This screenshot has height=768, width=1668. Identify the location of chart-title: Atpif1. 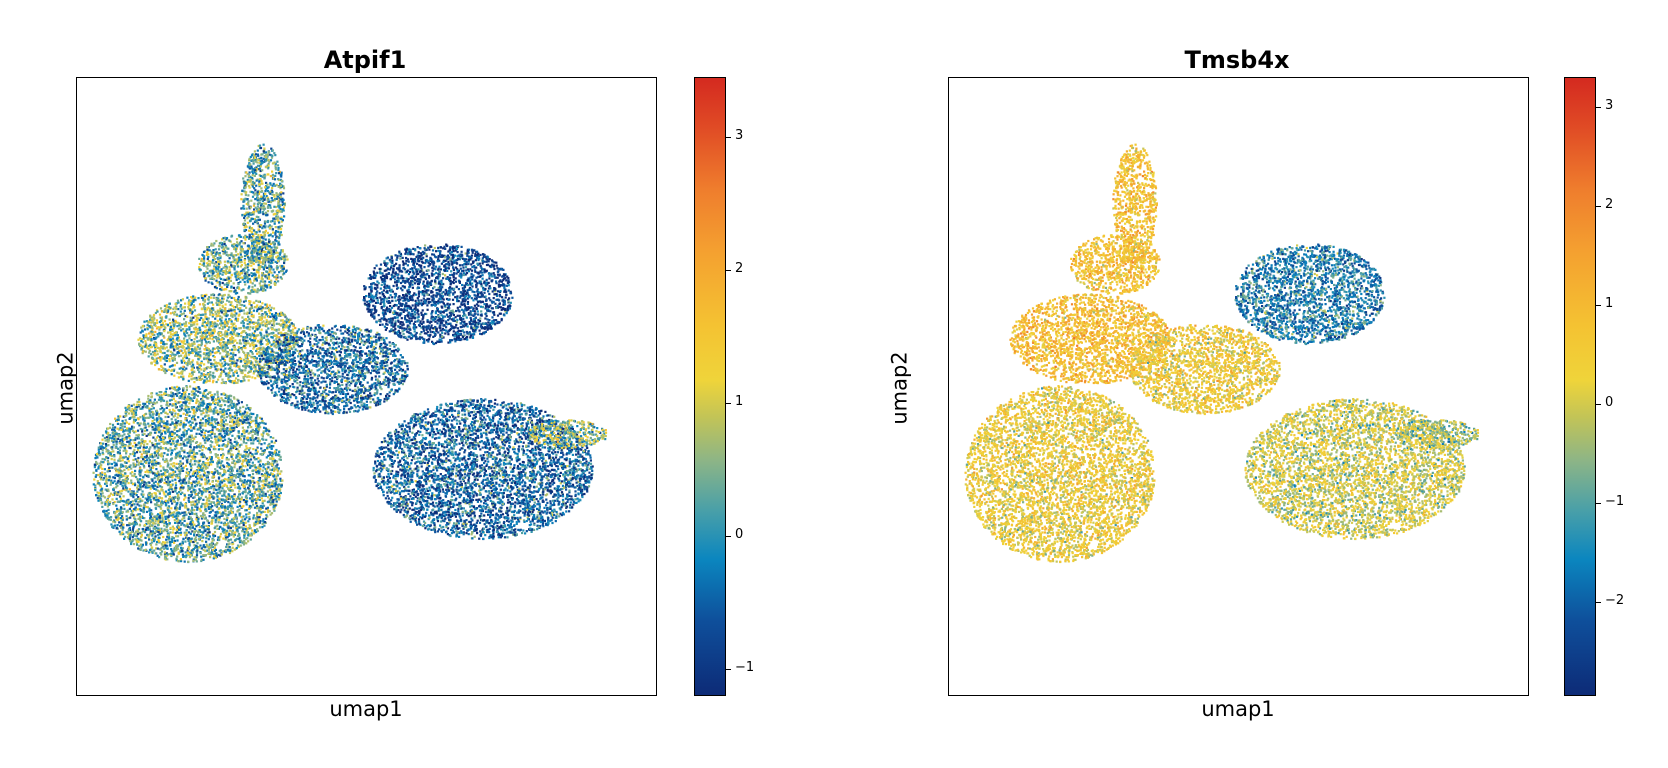
(365, 60).